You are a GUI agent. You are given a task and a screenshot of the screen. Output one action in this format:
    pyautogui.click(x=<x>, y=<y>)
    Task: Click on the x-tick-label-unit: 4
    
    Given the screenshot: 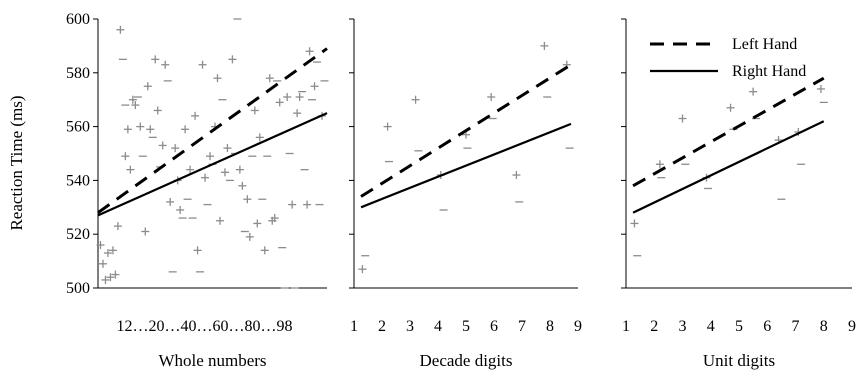 What is the action you would take?
    pyautogui.click(x=711, y=326)
    